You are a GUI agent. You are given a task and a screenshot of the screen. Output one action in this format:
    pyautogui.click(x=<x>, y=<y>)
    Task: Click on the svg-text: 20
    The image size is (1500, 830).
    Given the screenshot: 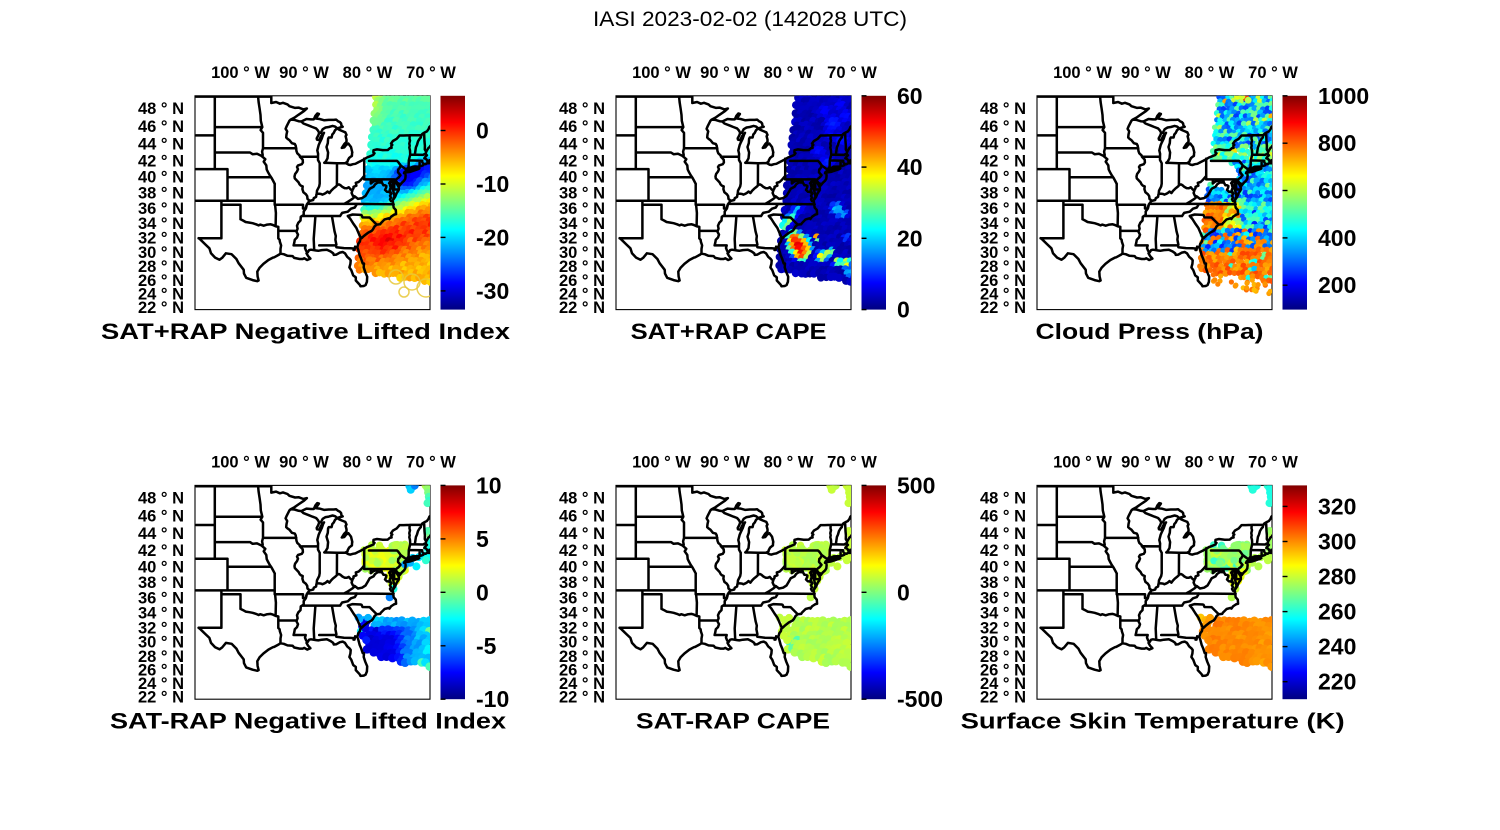 What is the action you would take?
    pyautogui.click(x=910, y=238)
    